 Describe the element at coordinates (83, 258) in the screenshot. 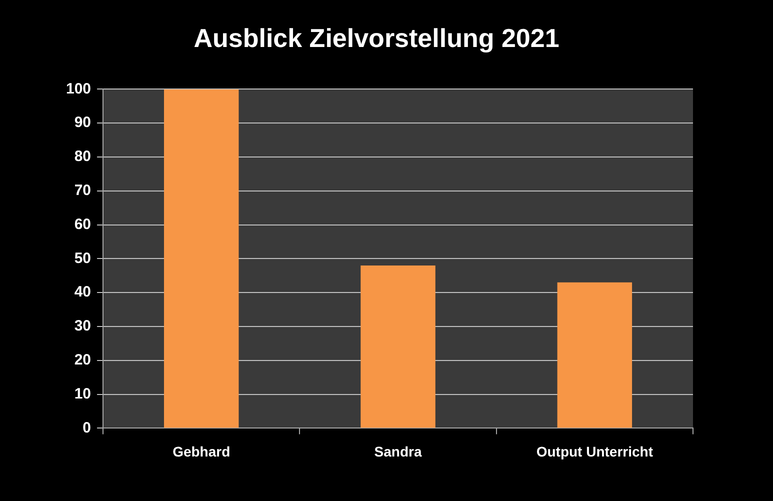

I see `y-tick-label: 50` at that location.